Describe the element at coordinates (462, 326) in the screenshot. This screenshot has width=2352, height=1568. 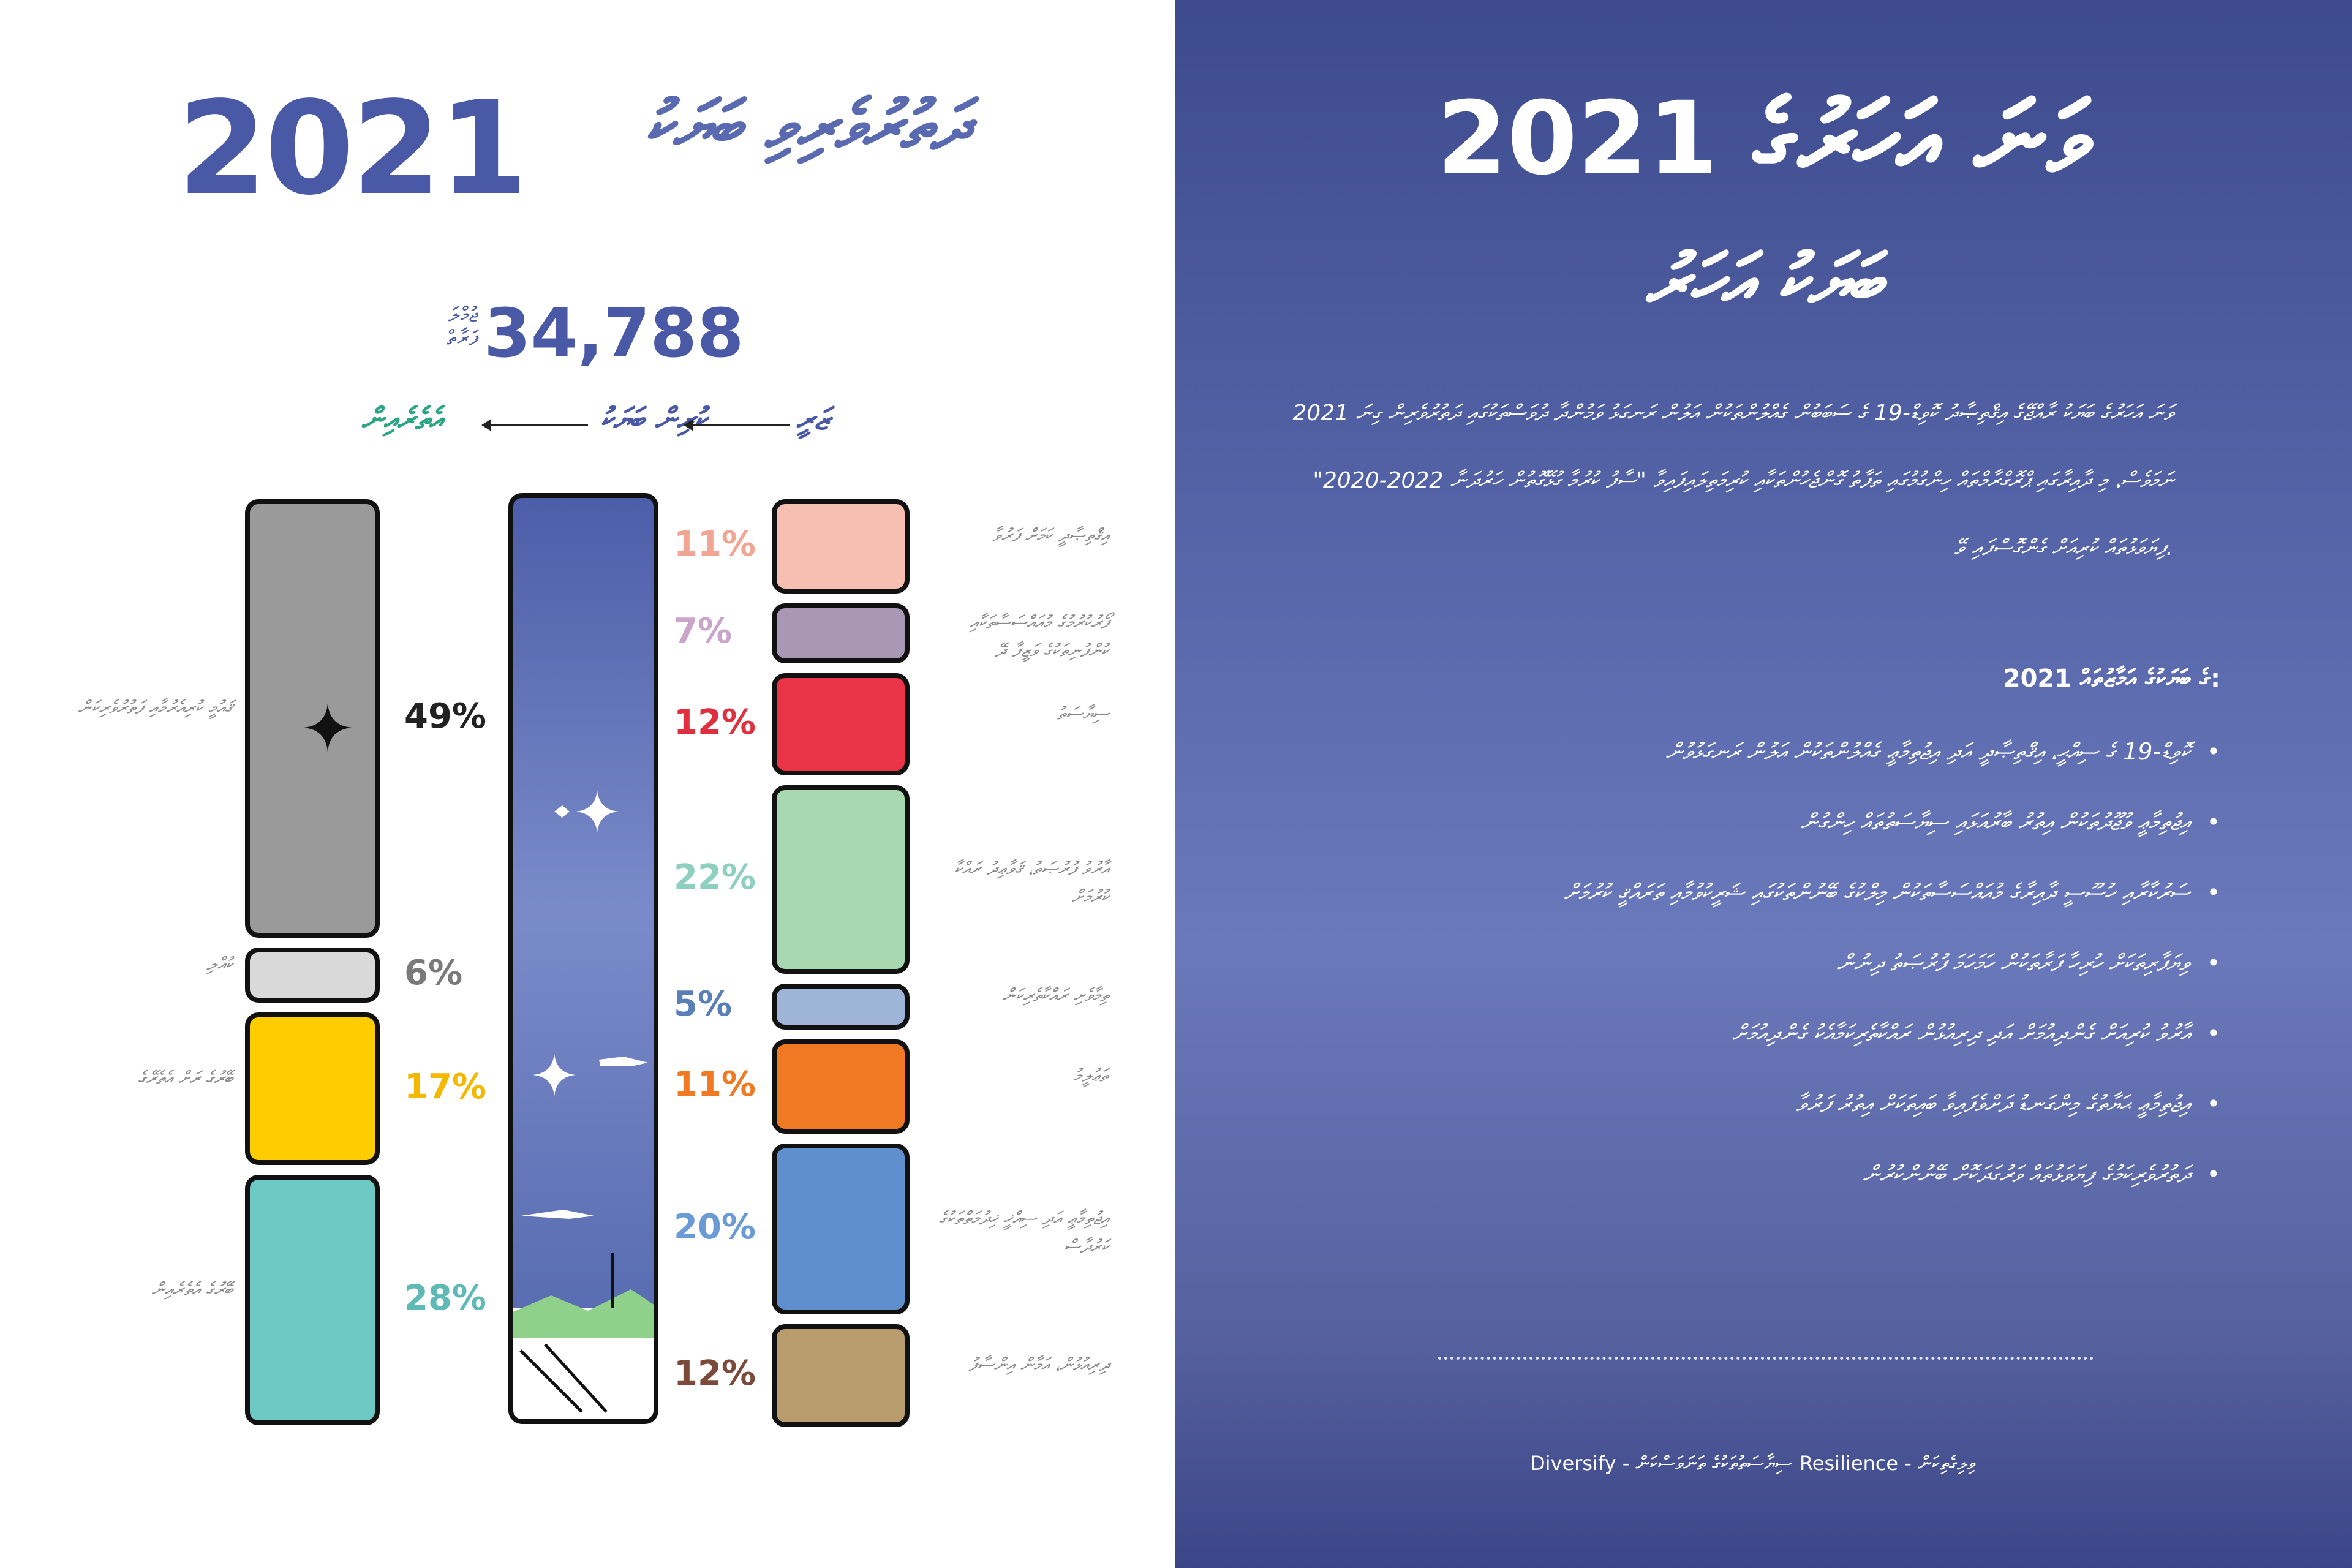
I see `total-label: ޖުމްލަ ފަރާތް` at that location.